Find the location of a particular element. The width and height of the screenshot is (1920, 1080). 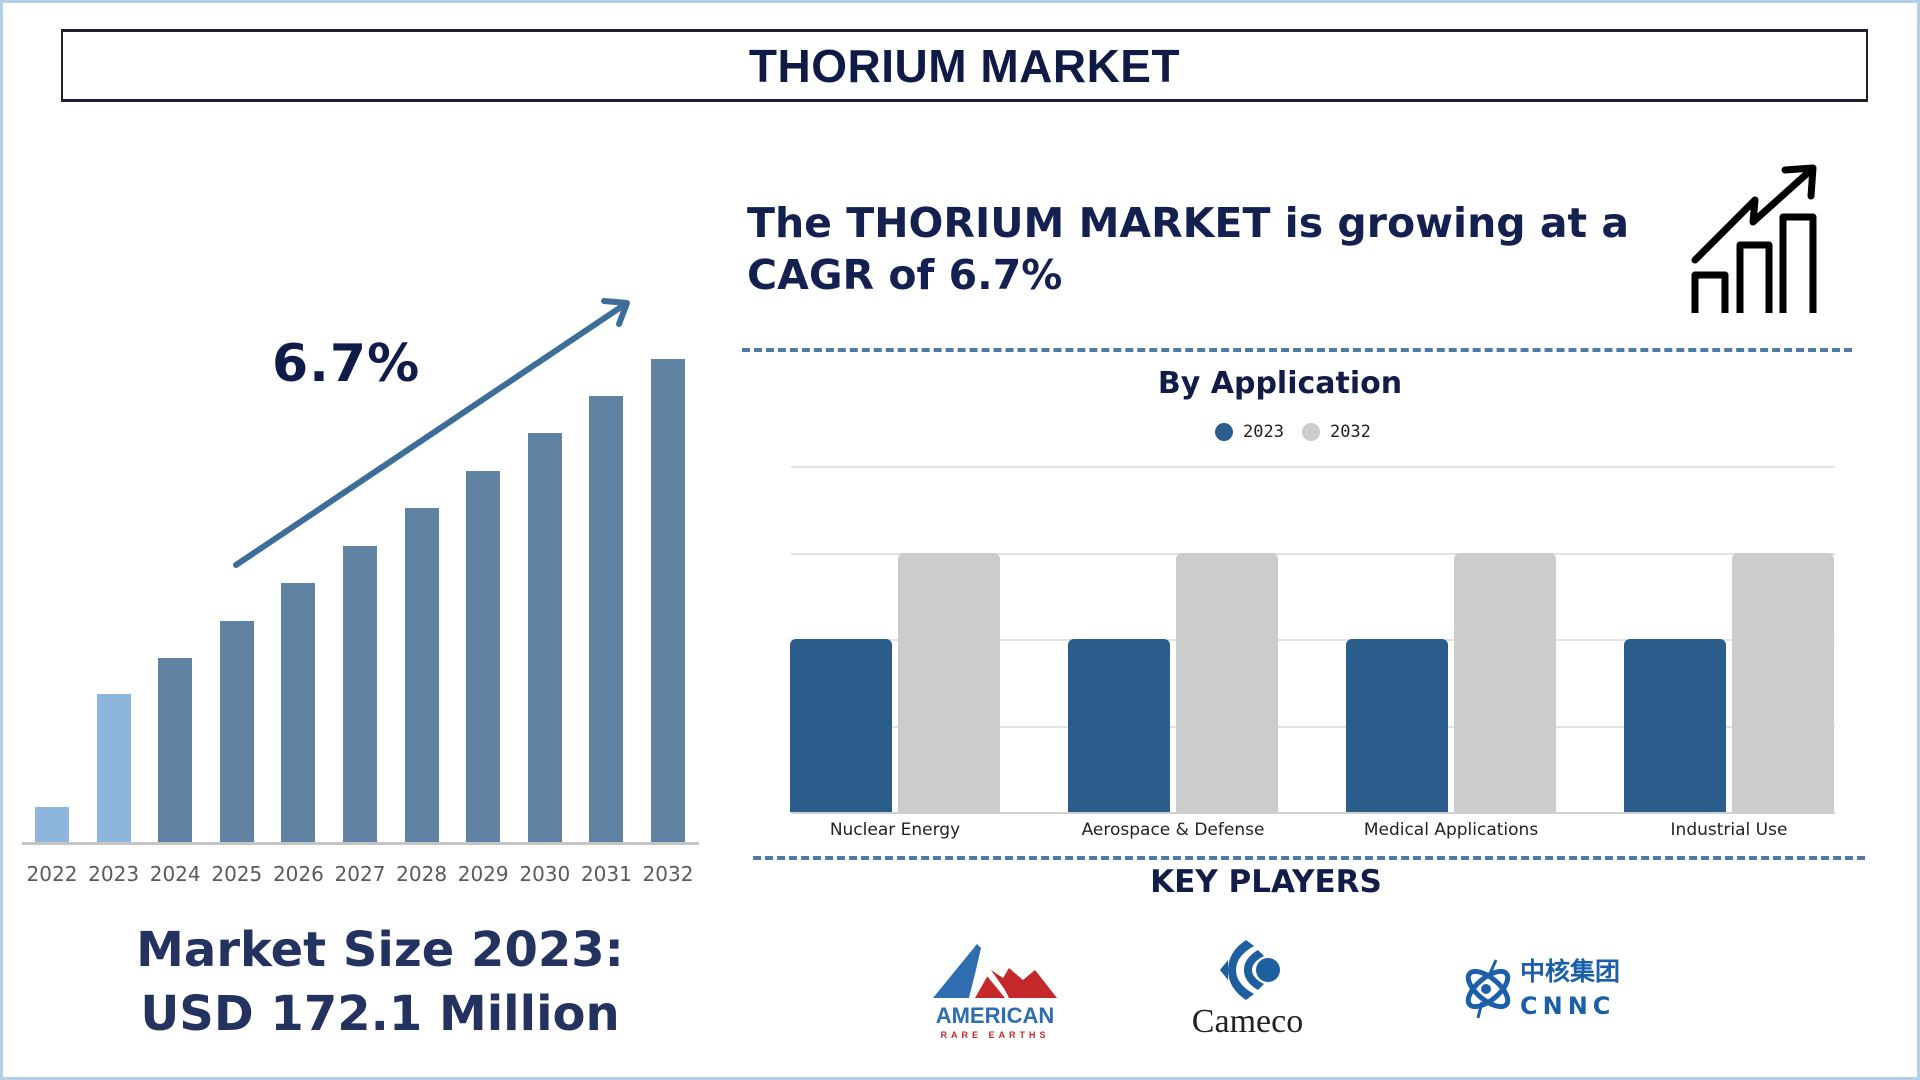

cagr-value: 6.7% is located at coordinates (346, 364).